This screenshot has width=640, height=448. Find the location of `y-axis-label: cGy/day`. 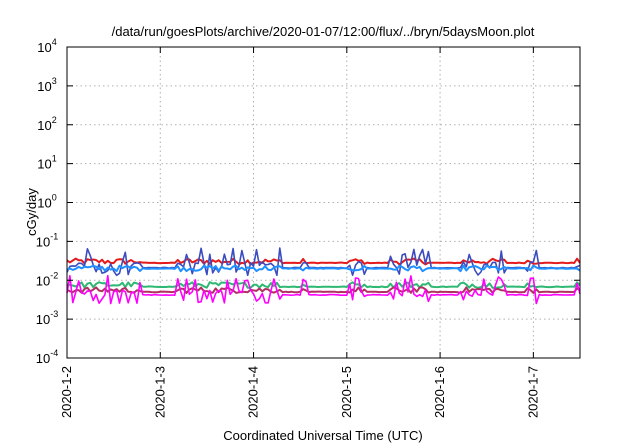

y-axis-label: cGy/day is located at coordinates (31, 212).